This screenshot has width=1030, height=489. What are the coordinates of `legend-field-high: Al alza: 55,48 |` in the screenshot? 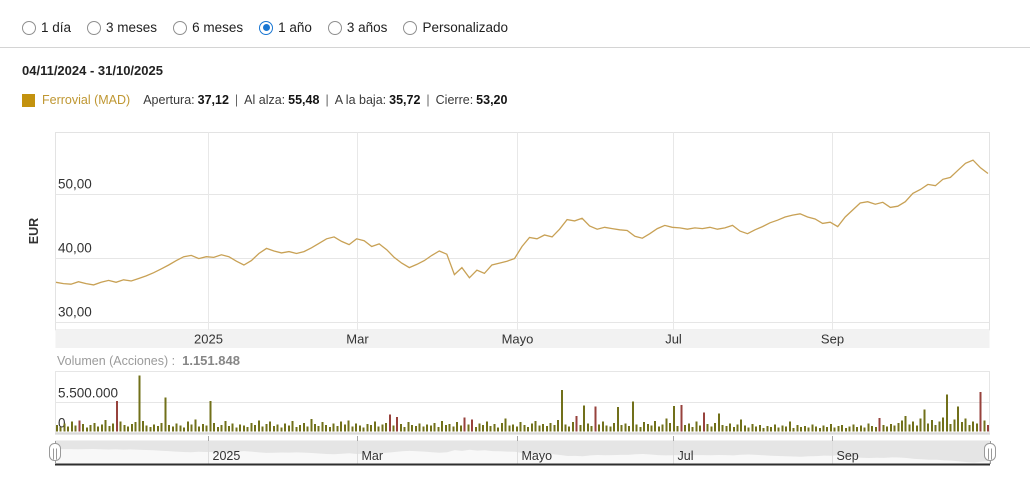 It's located at (286, 100).